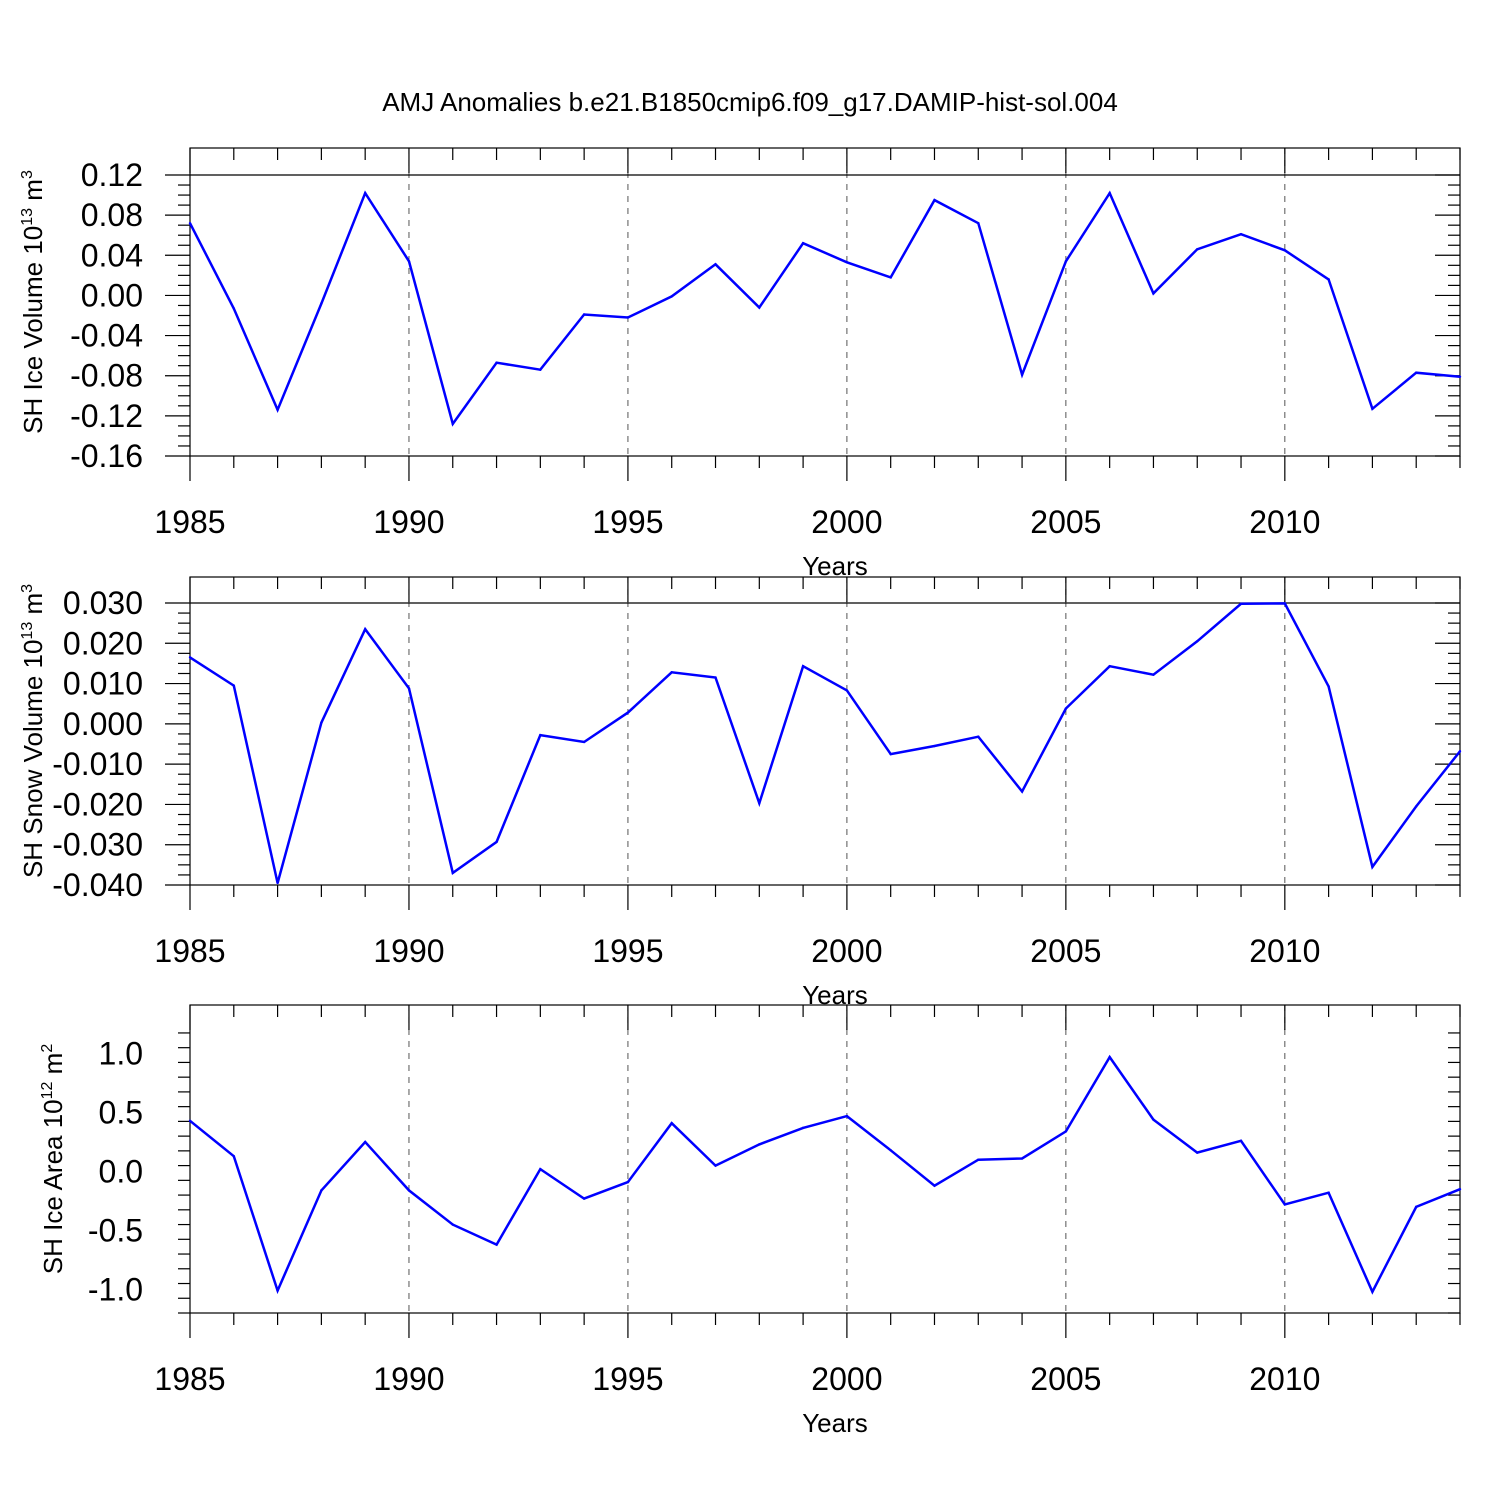 This screenshot has width=1500, height=1500. What do you see at coordinates (835, 566) in the screenshot?
I see `x-axis-label: Years` at bounding box center [835, 566].